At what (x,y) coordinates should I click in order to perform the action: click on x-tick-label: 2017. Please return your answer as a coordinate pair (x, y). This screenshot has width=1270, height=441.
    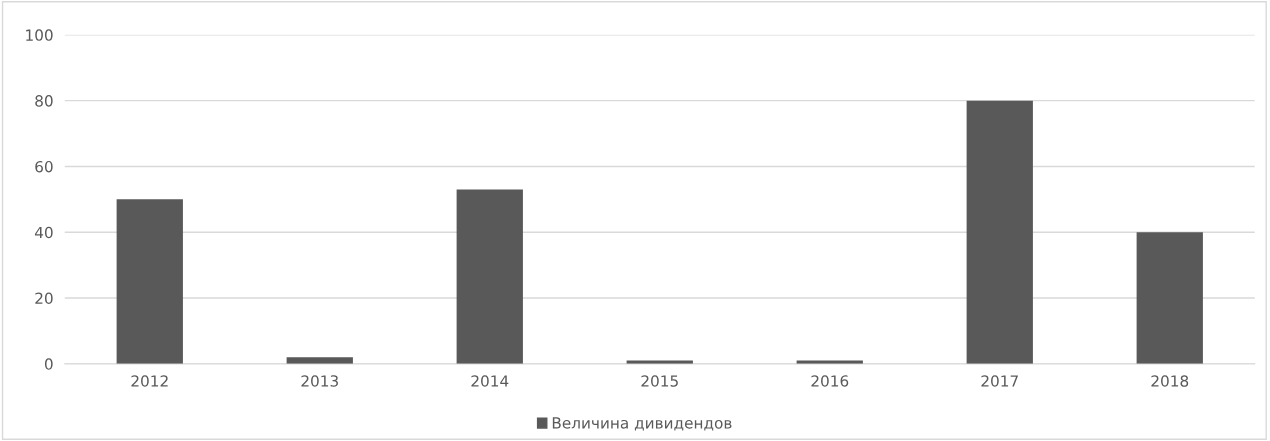
    Looking at the image, I should click on (999, 381).